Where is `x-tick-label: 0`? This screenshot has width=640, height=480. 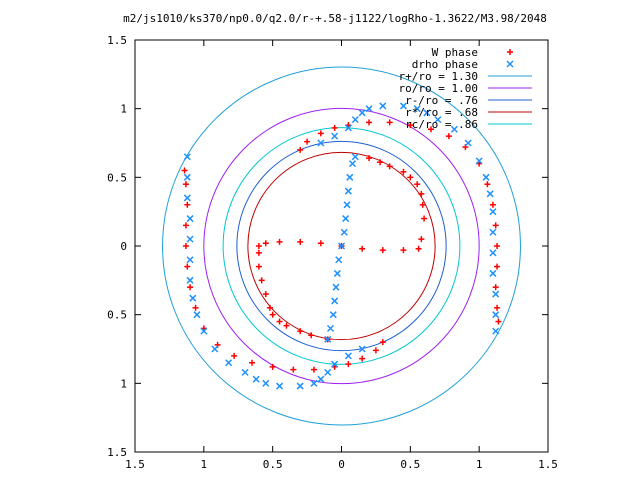 x-tick-label: 0 is located at coordinates (341, 464).